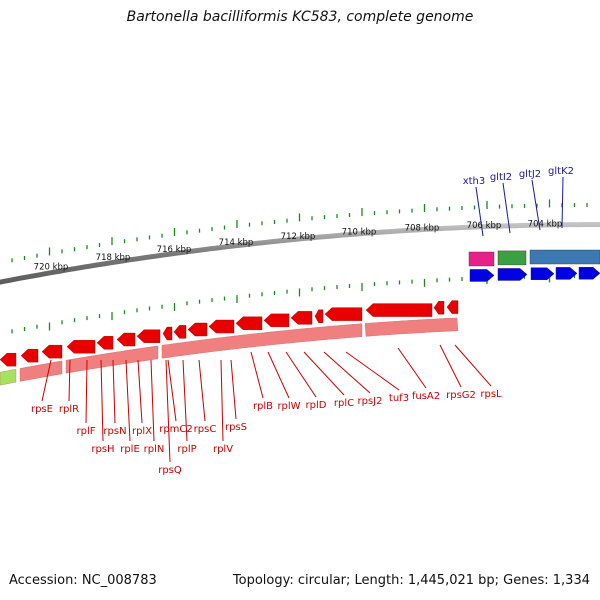 The width and height of the screenshot is (600, 600). Describe the element at coordinates (461, 395) in the screenshot. I see `gene-label-rpsG2: rpsG2` at that location.